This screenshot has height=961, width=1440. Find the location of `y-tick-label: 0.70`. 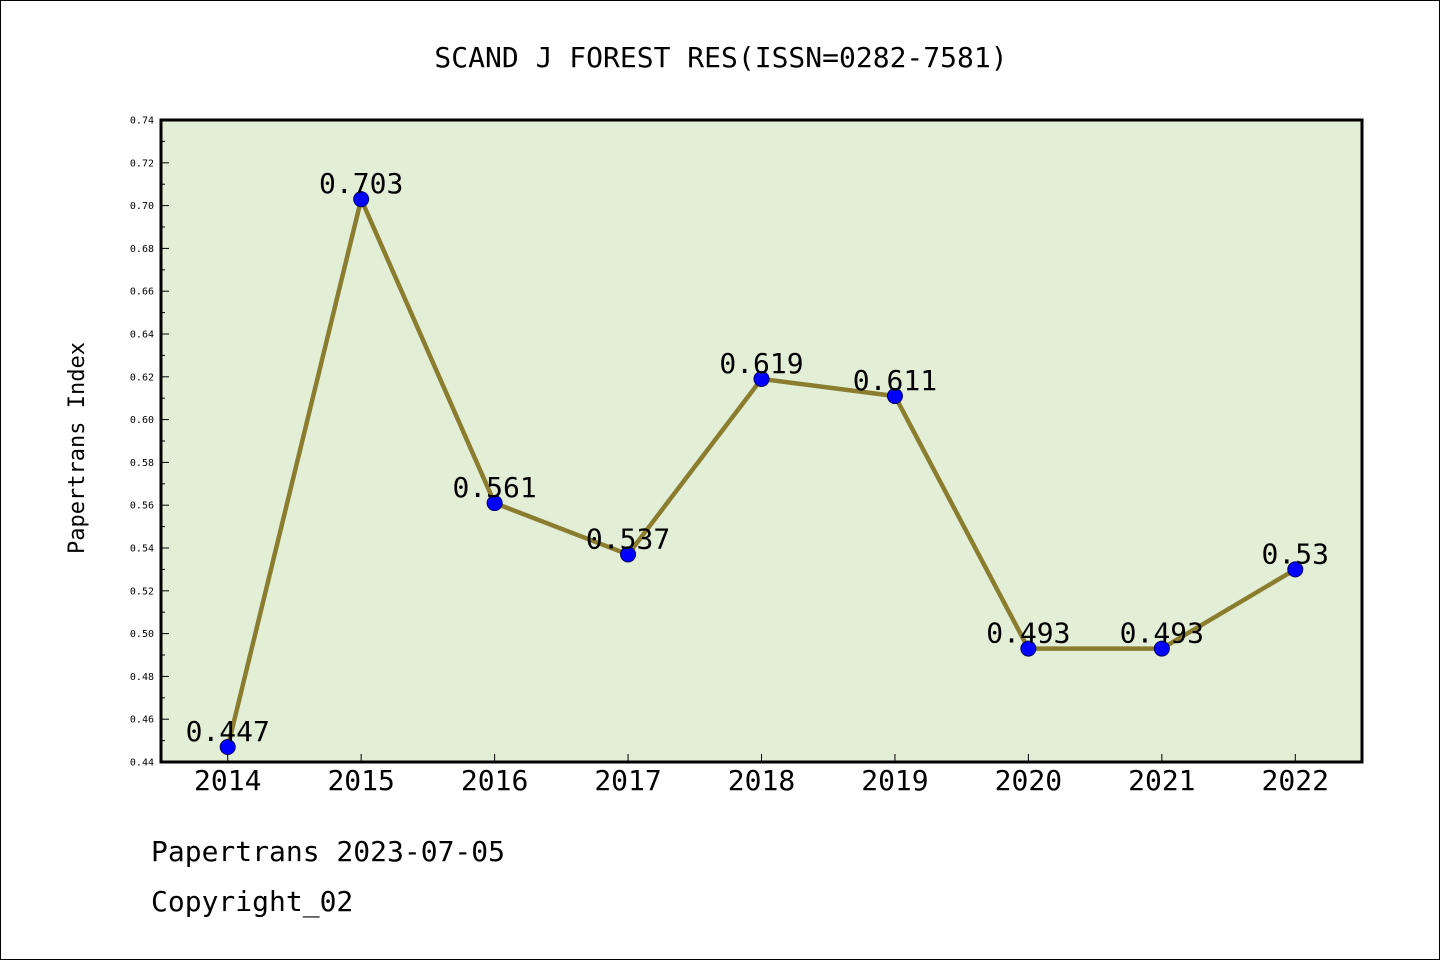

y-tick-label: 0.70 is located at coordinates (142, 206).